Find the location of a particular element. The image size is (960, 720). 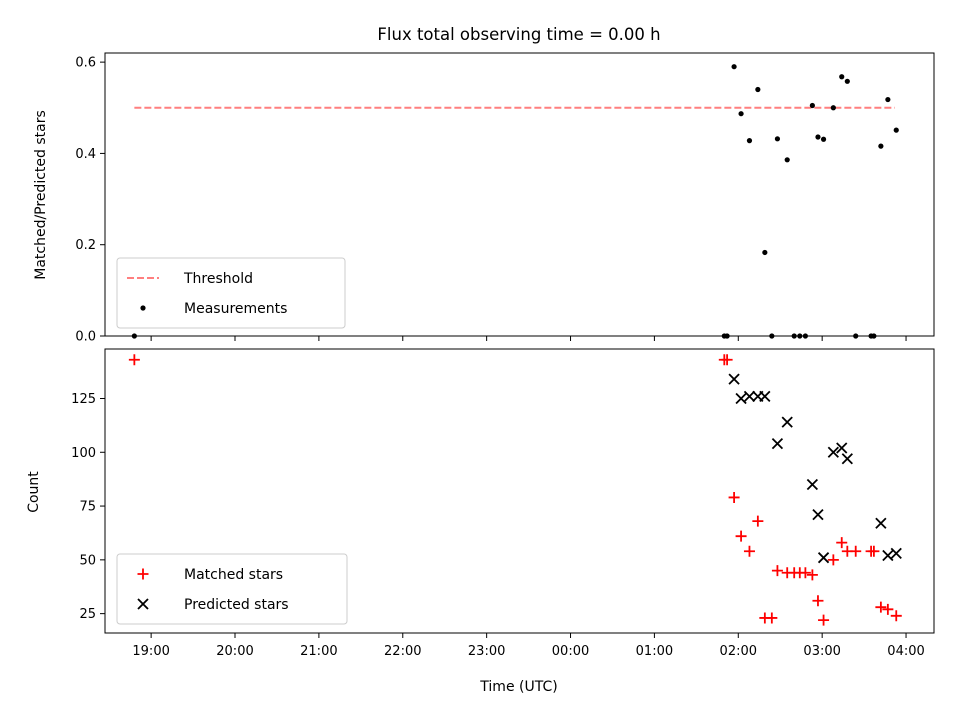

bottom-x-tick-label: 21:00 is located at coordinates (318, 651).